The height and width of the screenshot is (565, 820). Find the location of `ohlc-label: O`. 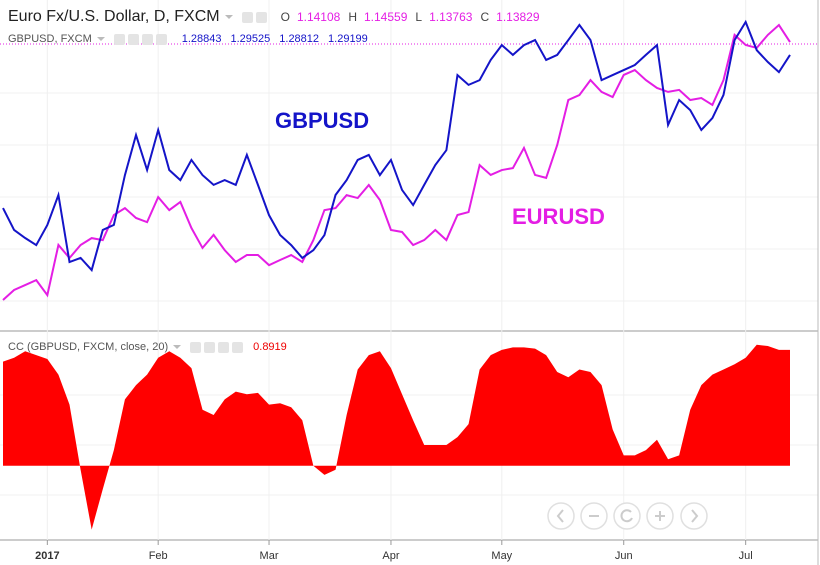

ohlc-label: O is located at coordinates (285, 17).